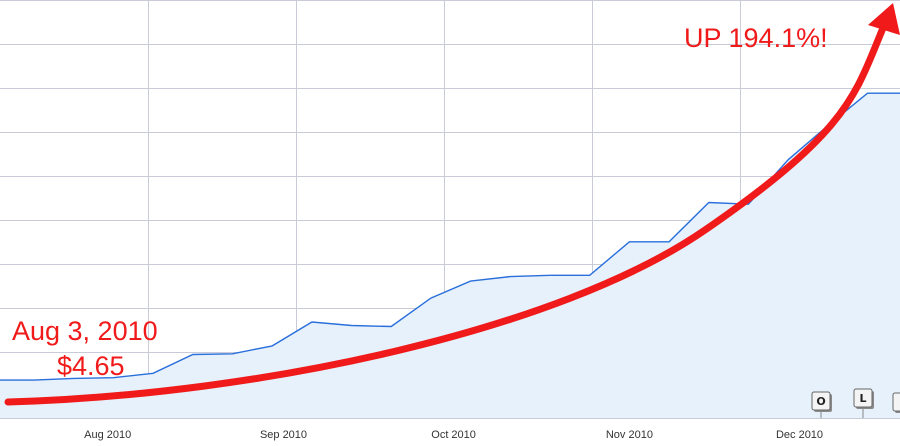 The width and height of the screenshot is (900, 446). I want to click on start-date-annotation: Aug 3, 2010, so click(85, 331).